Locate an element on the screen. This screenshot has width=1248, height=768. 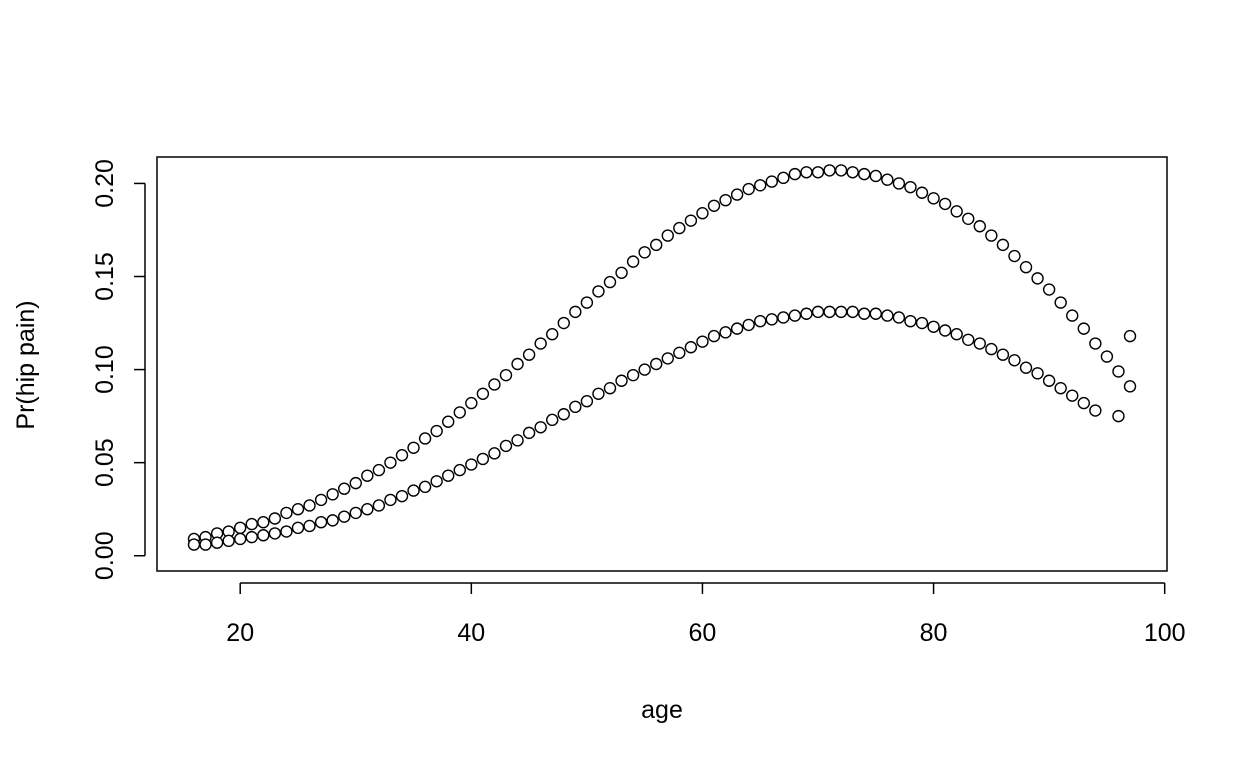
x-tick-label: 100 is located at coordinates (1165, 633).